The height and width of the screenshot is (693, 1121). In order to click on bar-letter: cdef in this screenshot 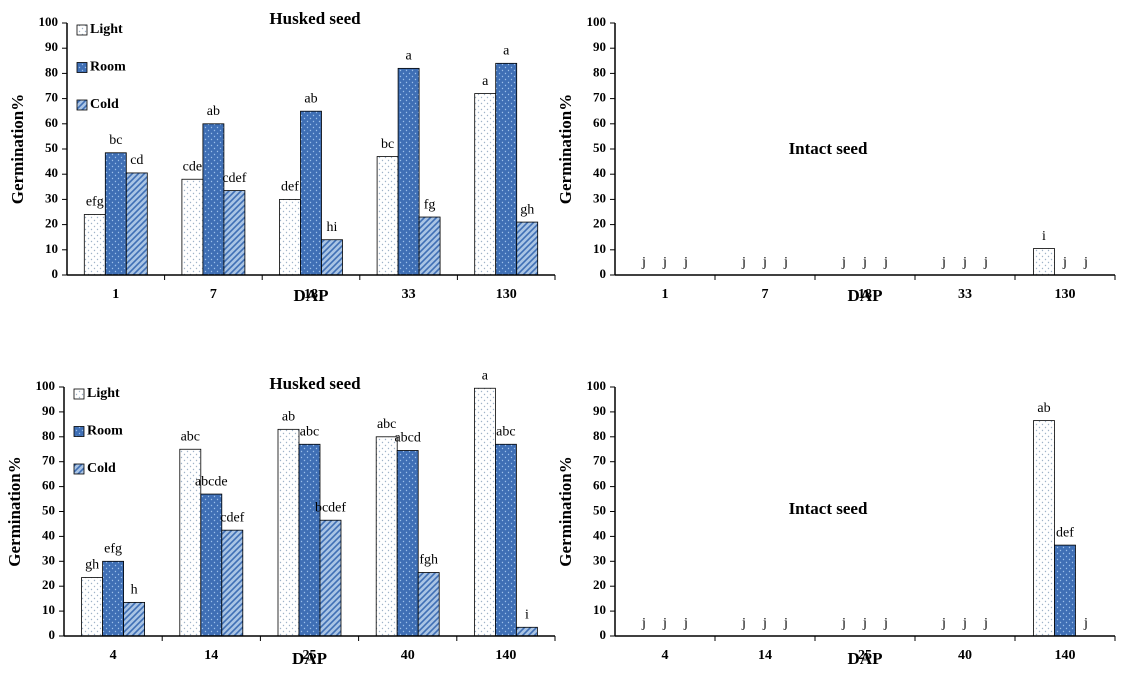, I will do `click(234, 178)`.